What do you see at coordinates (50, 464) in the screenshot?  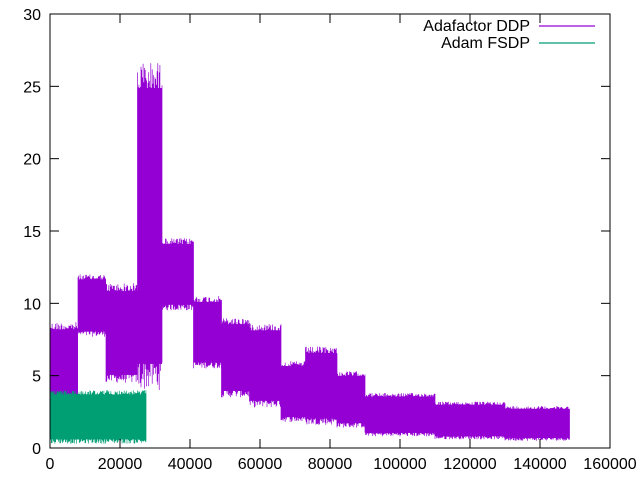 I see `x-tick-label: 0` at bounding box center [50, 464].